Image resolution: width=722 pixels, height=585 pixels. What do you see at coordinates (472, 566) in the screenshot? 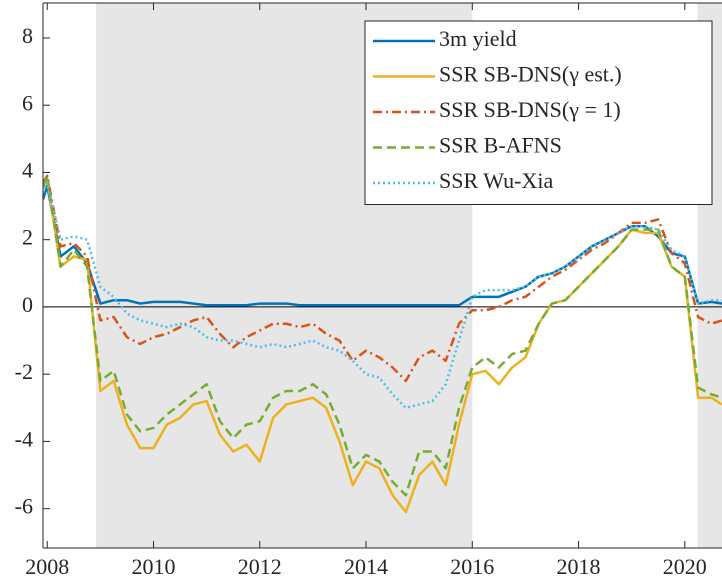
I see `x-tick-label: 2016` at bounding box center [472, 566].